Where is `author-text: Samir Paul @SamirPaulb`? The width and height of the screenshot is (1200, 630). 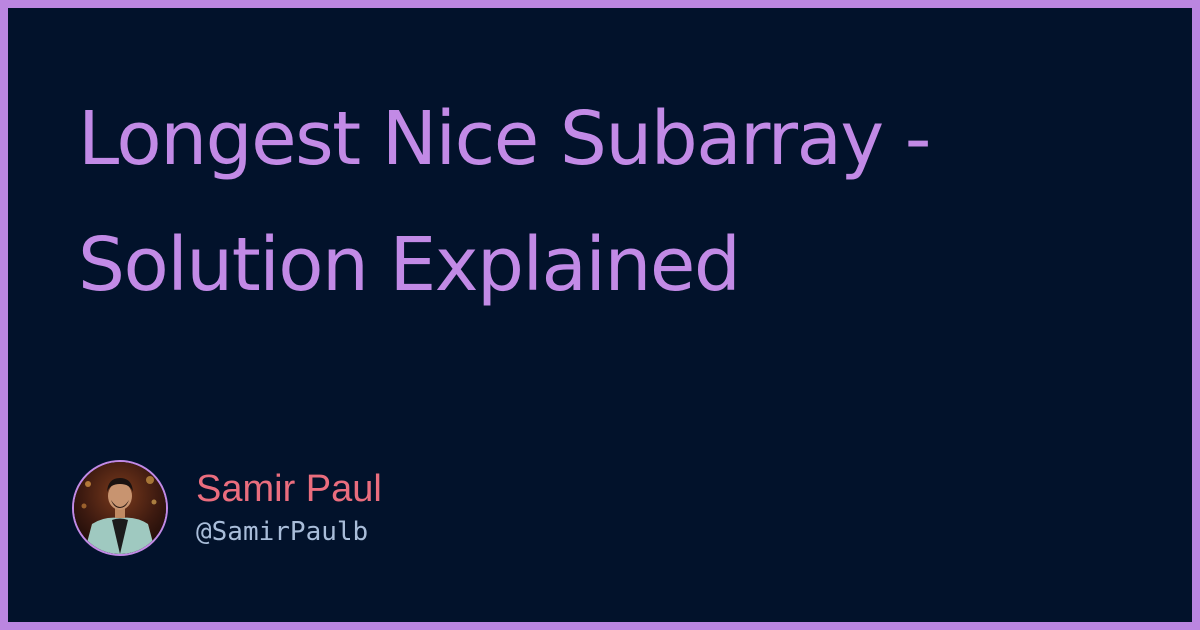
author-text: Samir Paul @SamirPaulb is located at coordinates (289, 508).